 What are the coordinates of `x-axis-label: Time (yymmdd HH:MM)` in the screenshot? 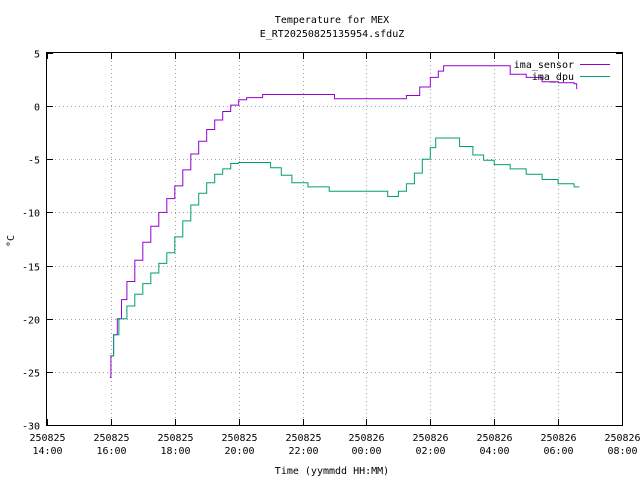 It's located at (332, 471).